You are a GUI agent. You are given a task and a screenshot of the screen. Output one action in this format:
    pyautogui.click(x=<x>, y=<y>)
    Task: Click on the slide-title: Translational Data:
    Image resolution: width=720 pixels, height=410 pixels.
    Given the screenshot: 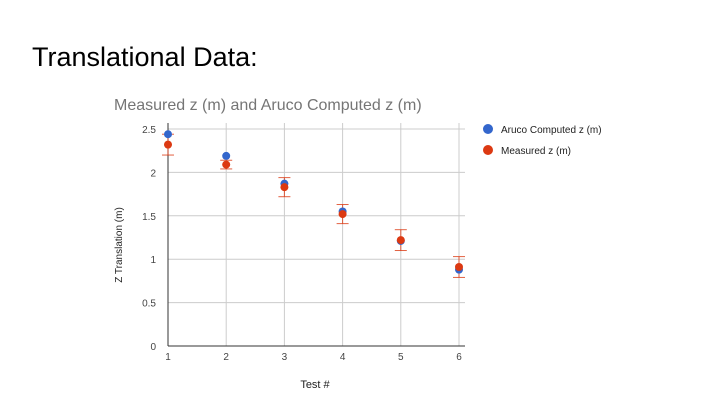 What is the action you would take?
    pyautogui.click(x=145, y=57)
    